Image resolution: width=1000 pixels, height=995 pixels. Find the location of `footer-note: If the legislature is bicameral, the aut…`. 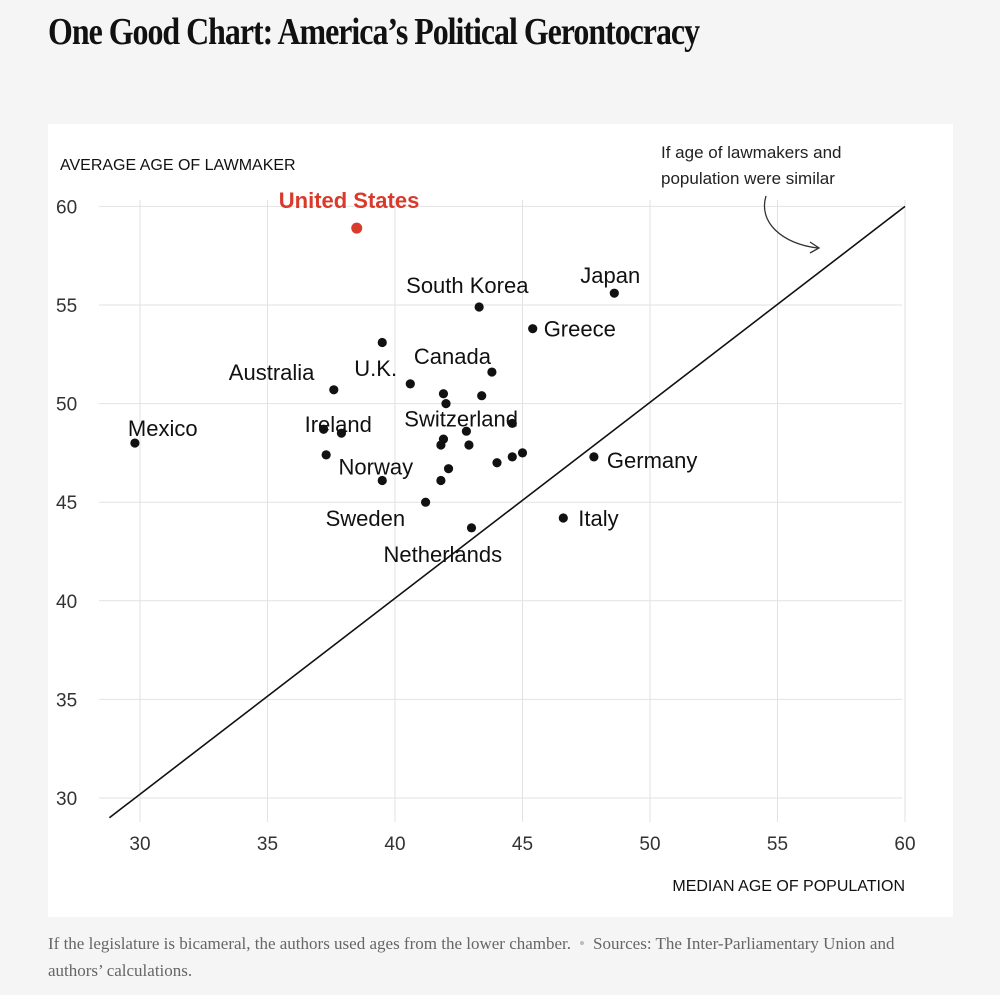

footer-note: If the legislature is bicameral, the aut… is located at coordinates (310, 943).